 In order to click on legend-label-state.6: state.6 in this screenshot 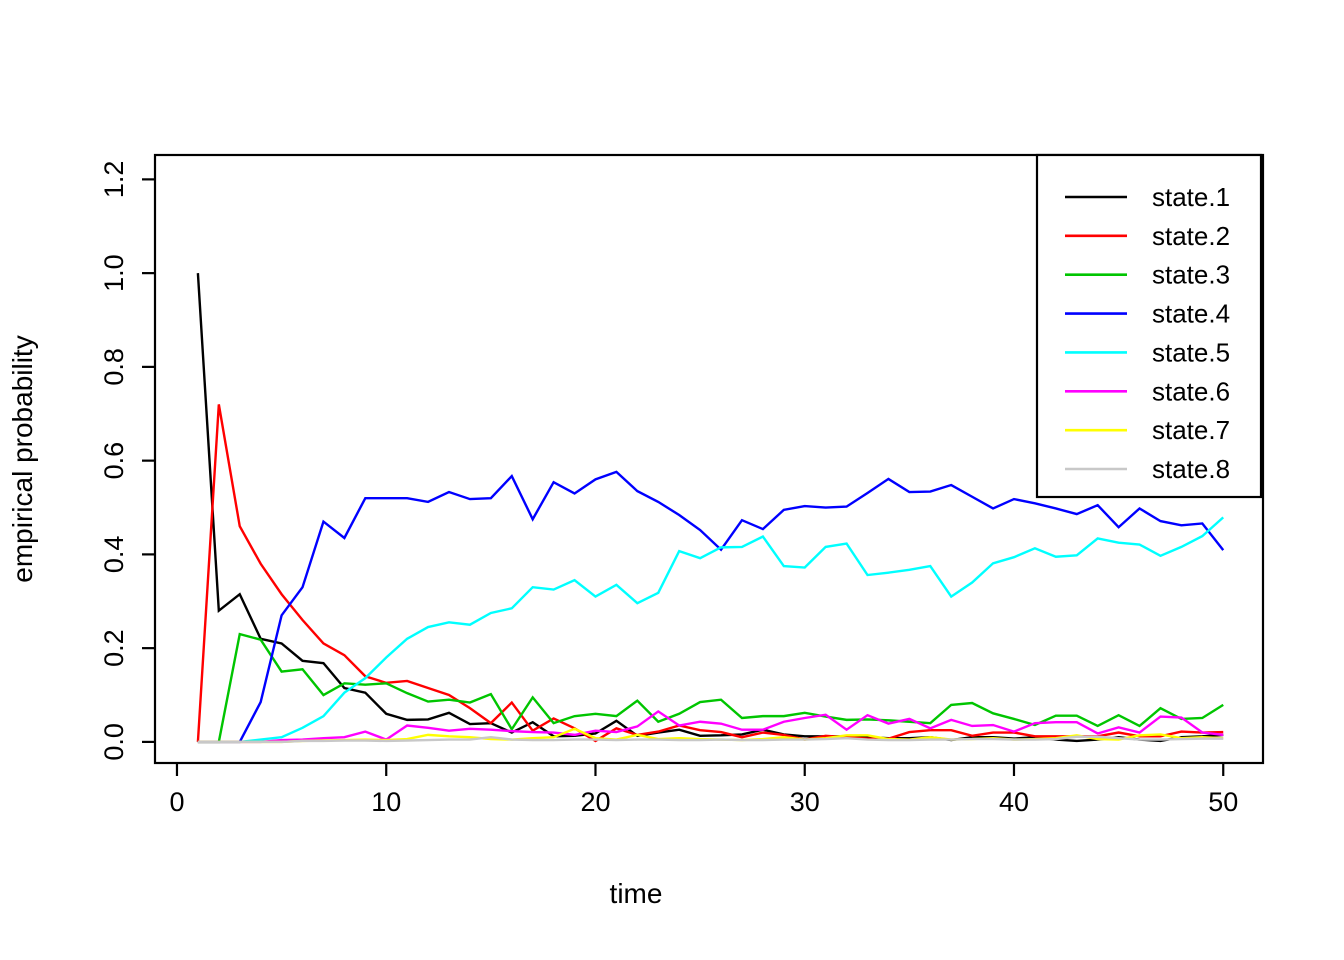, I will do `click(1191, 391)`.